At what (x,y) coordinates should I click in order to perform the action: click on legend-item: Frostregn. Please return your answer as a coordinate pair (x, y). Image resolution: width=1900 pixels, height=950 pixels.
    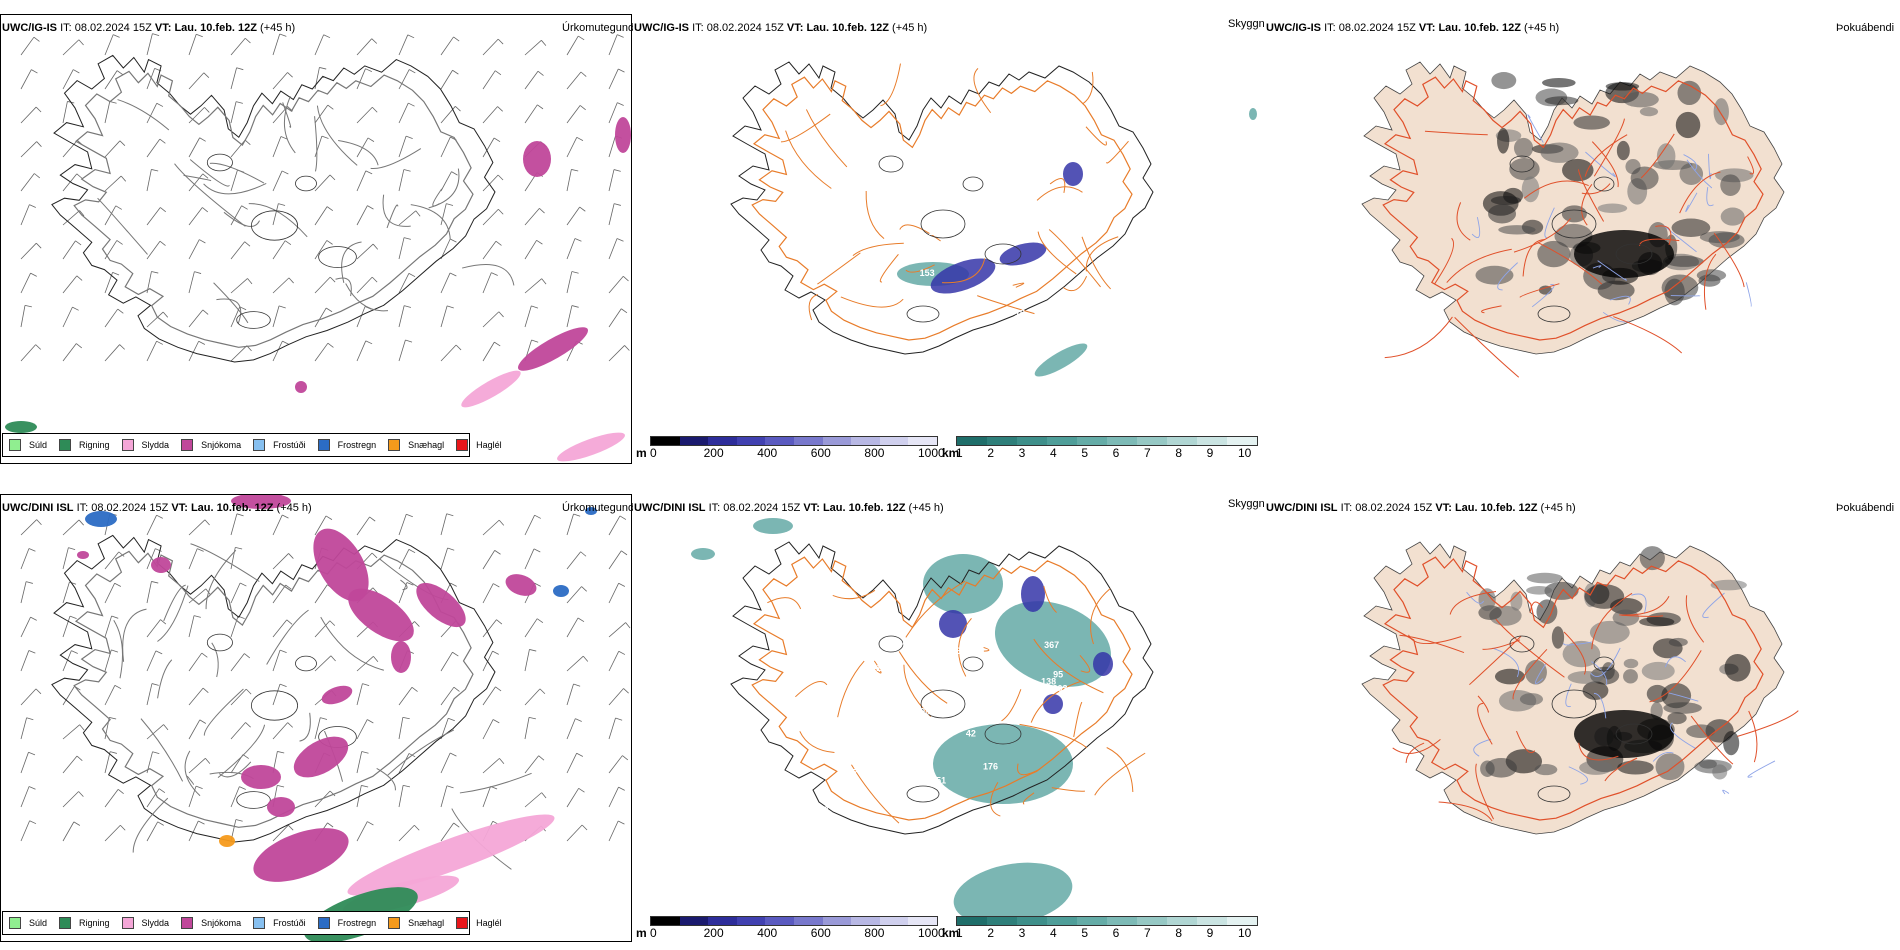
    Looking at the image, I should click on (346, 445).